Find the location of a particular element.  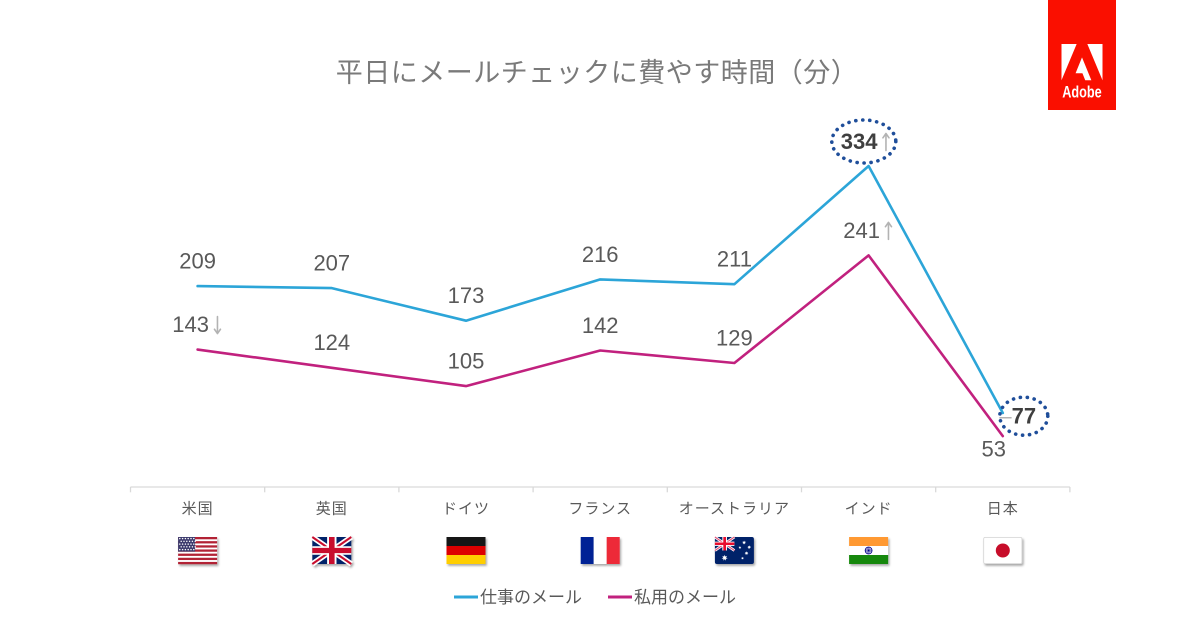

category-label: 英国 is located at coordinates (332, 509).